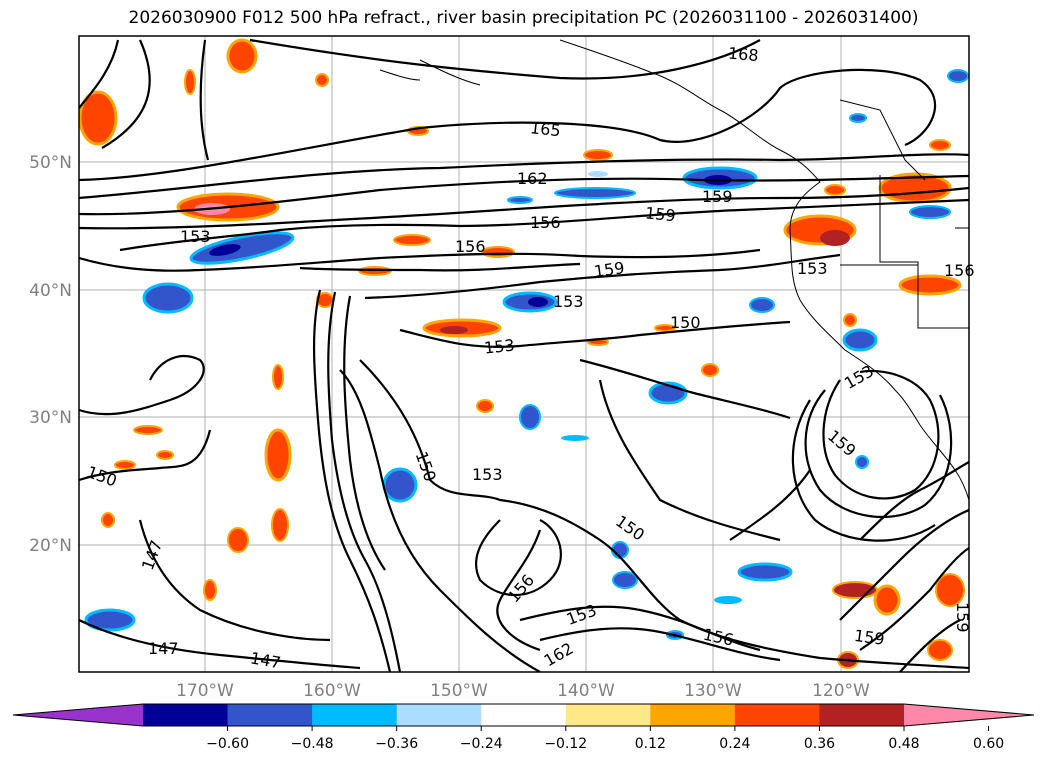 The width and height of the screenshot is (1047, 765). Describe the element at coordinates (205, 691) in the screenshot. I see `lon-label-170w: 170°W` at that location.